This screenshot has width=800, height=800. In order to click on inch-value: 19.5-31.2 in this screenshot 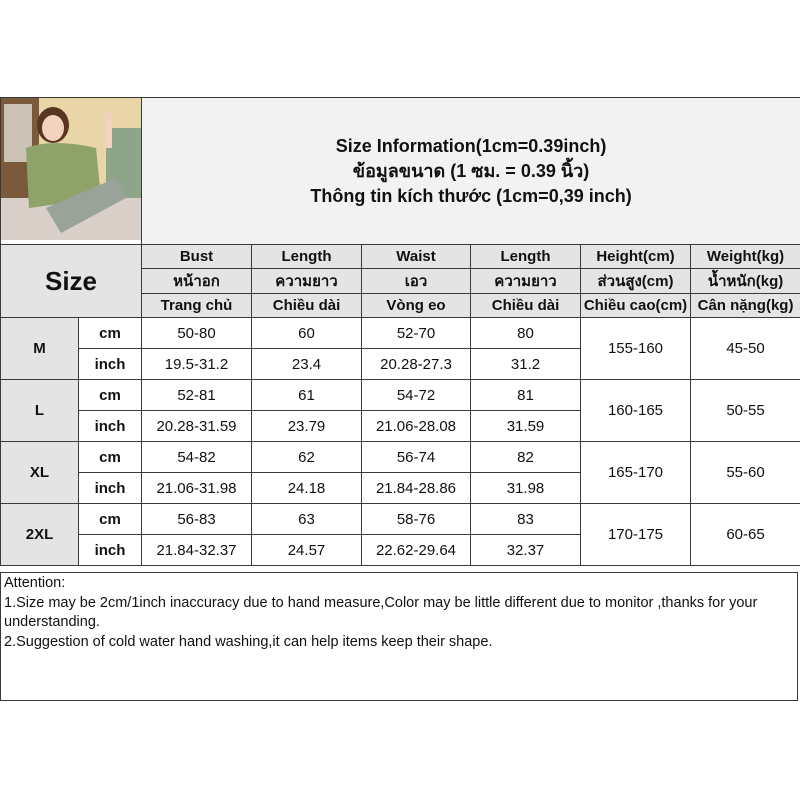, I will do `click(196, 364)`.